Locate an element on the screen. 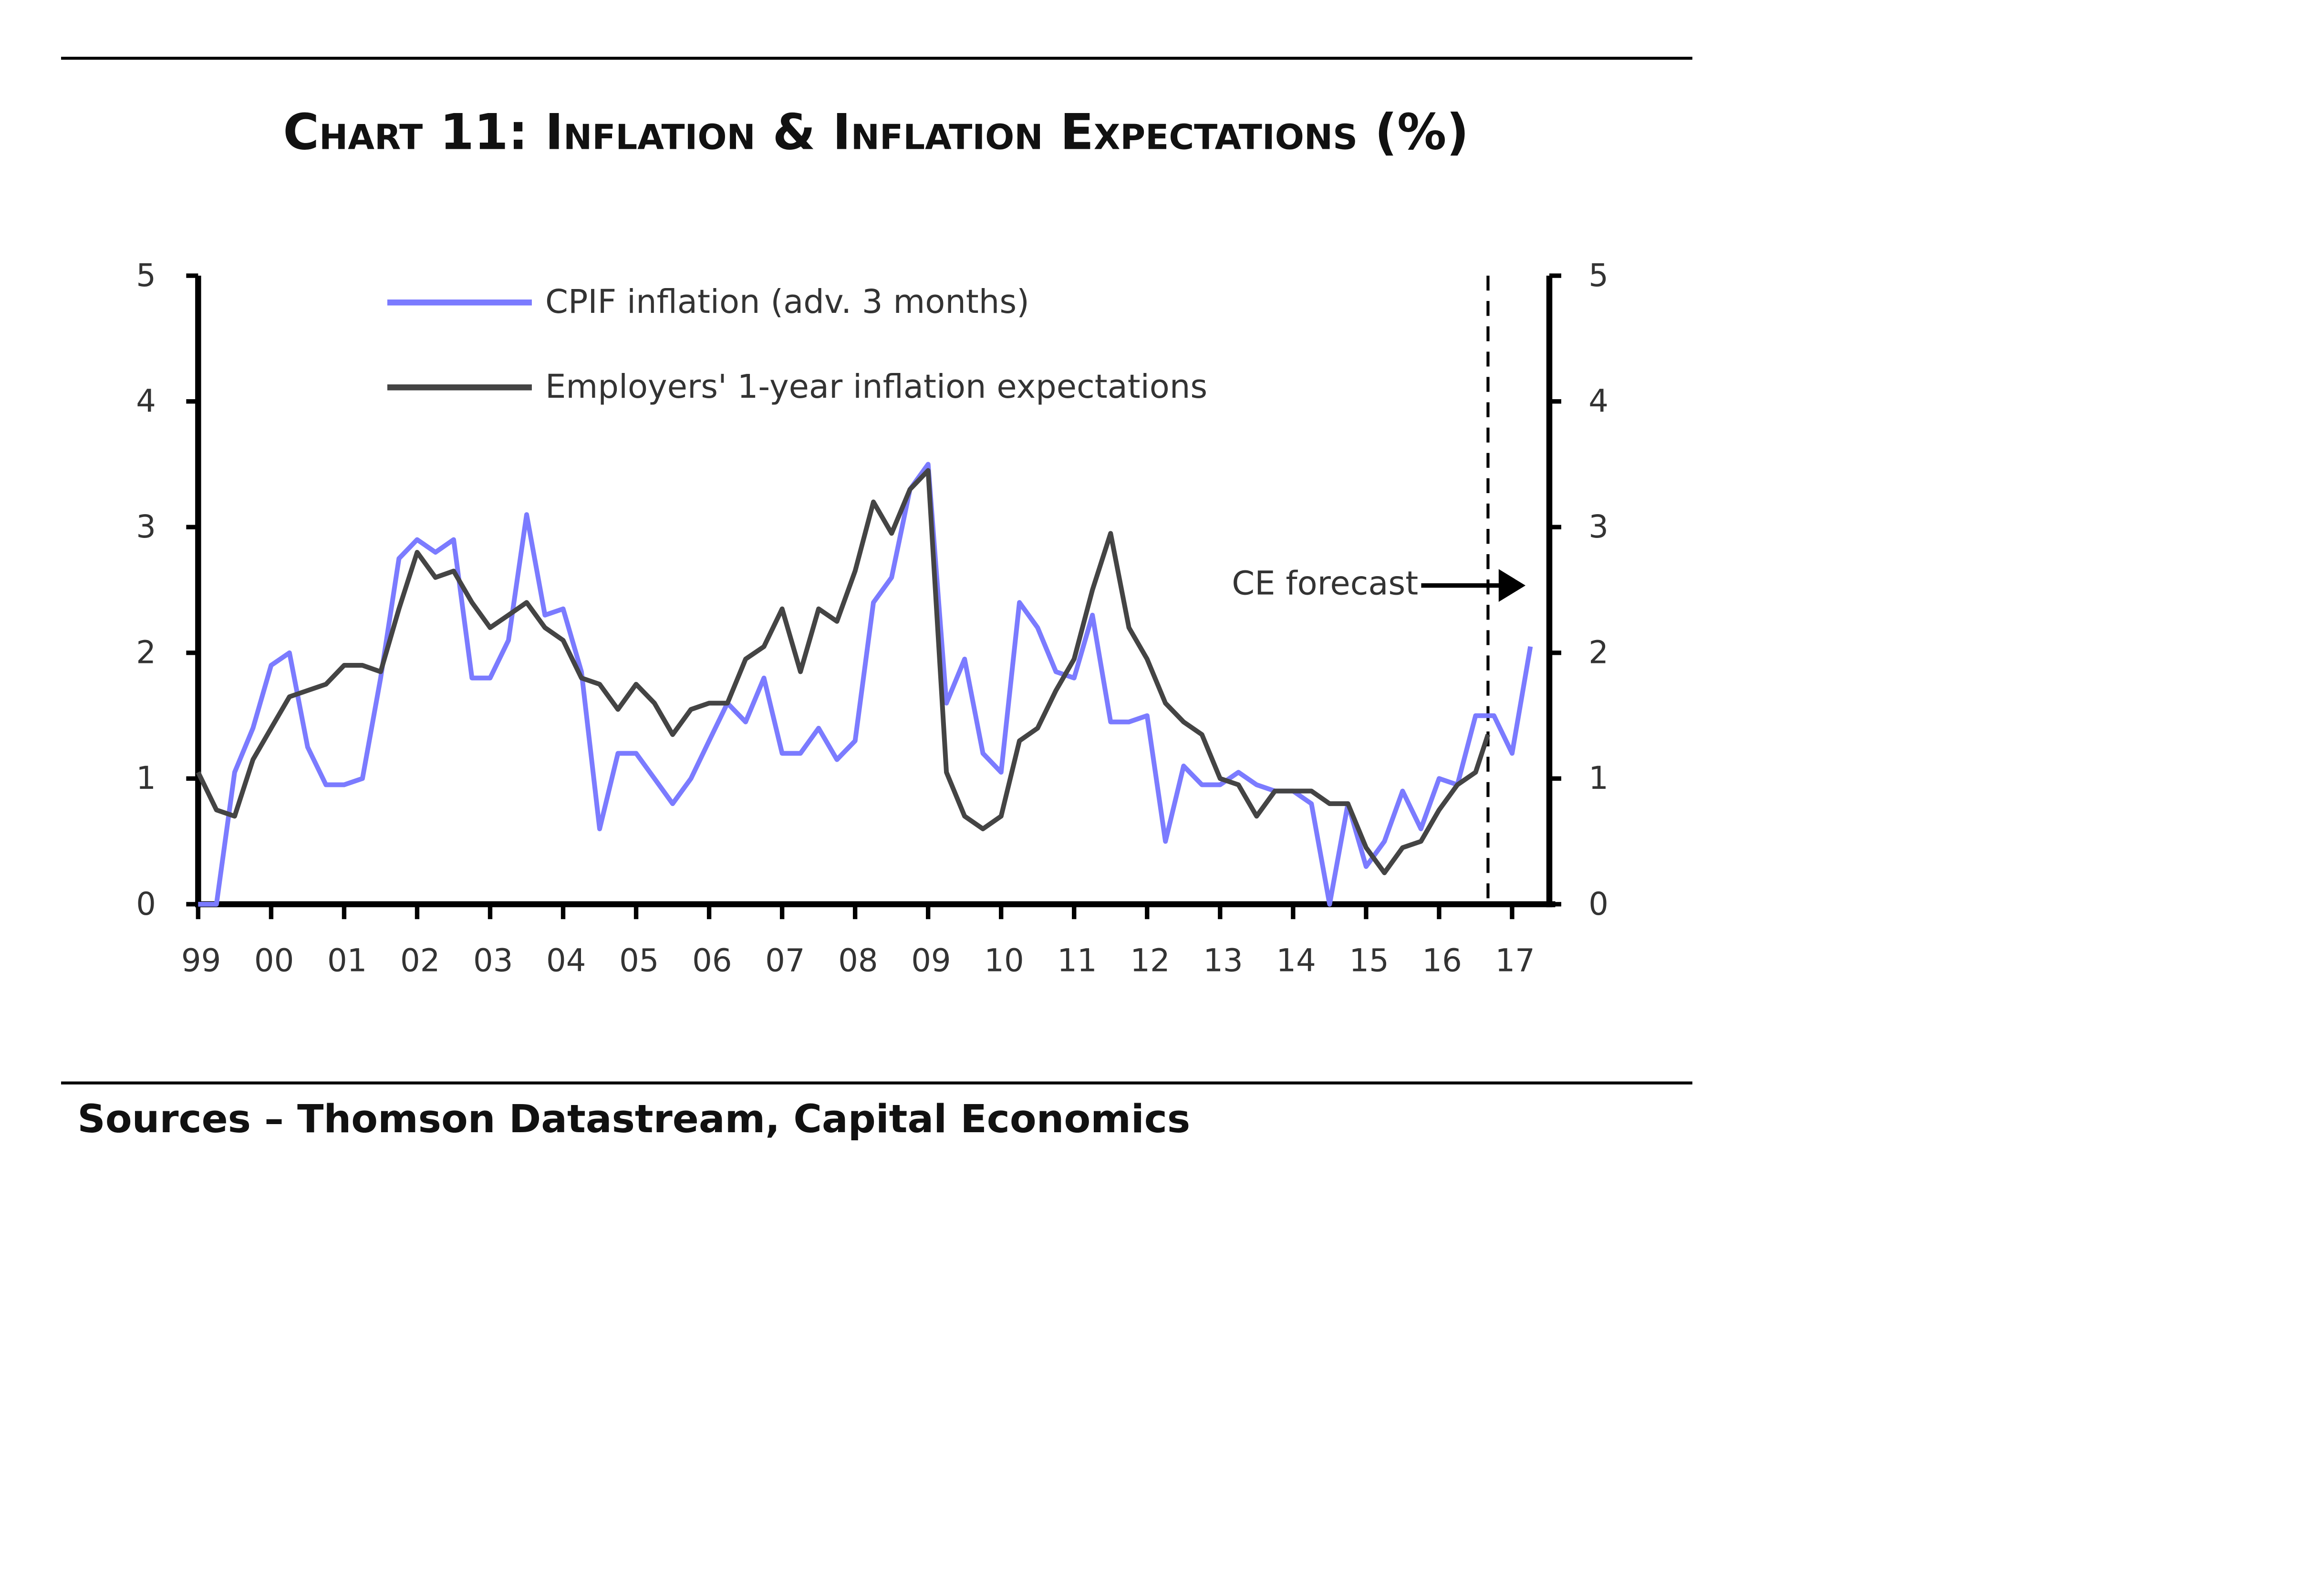  y2-tick-label: 3 is located at coordinates (1598, 527).